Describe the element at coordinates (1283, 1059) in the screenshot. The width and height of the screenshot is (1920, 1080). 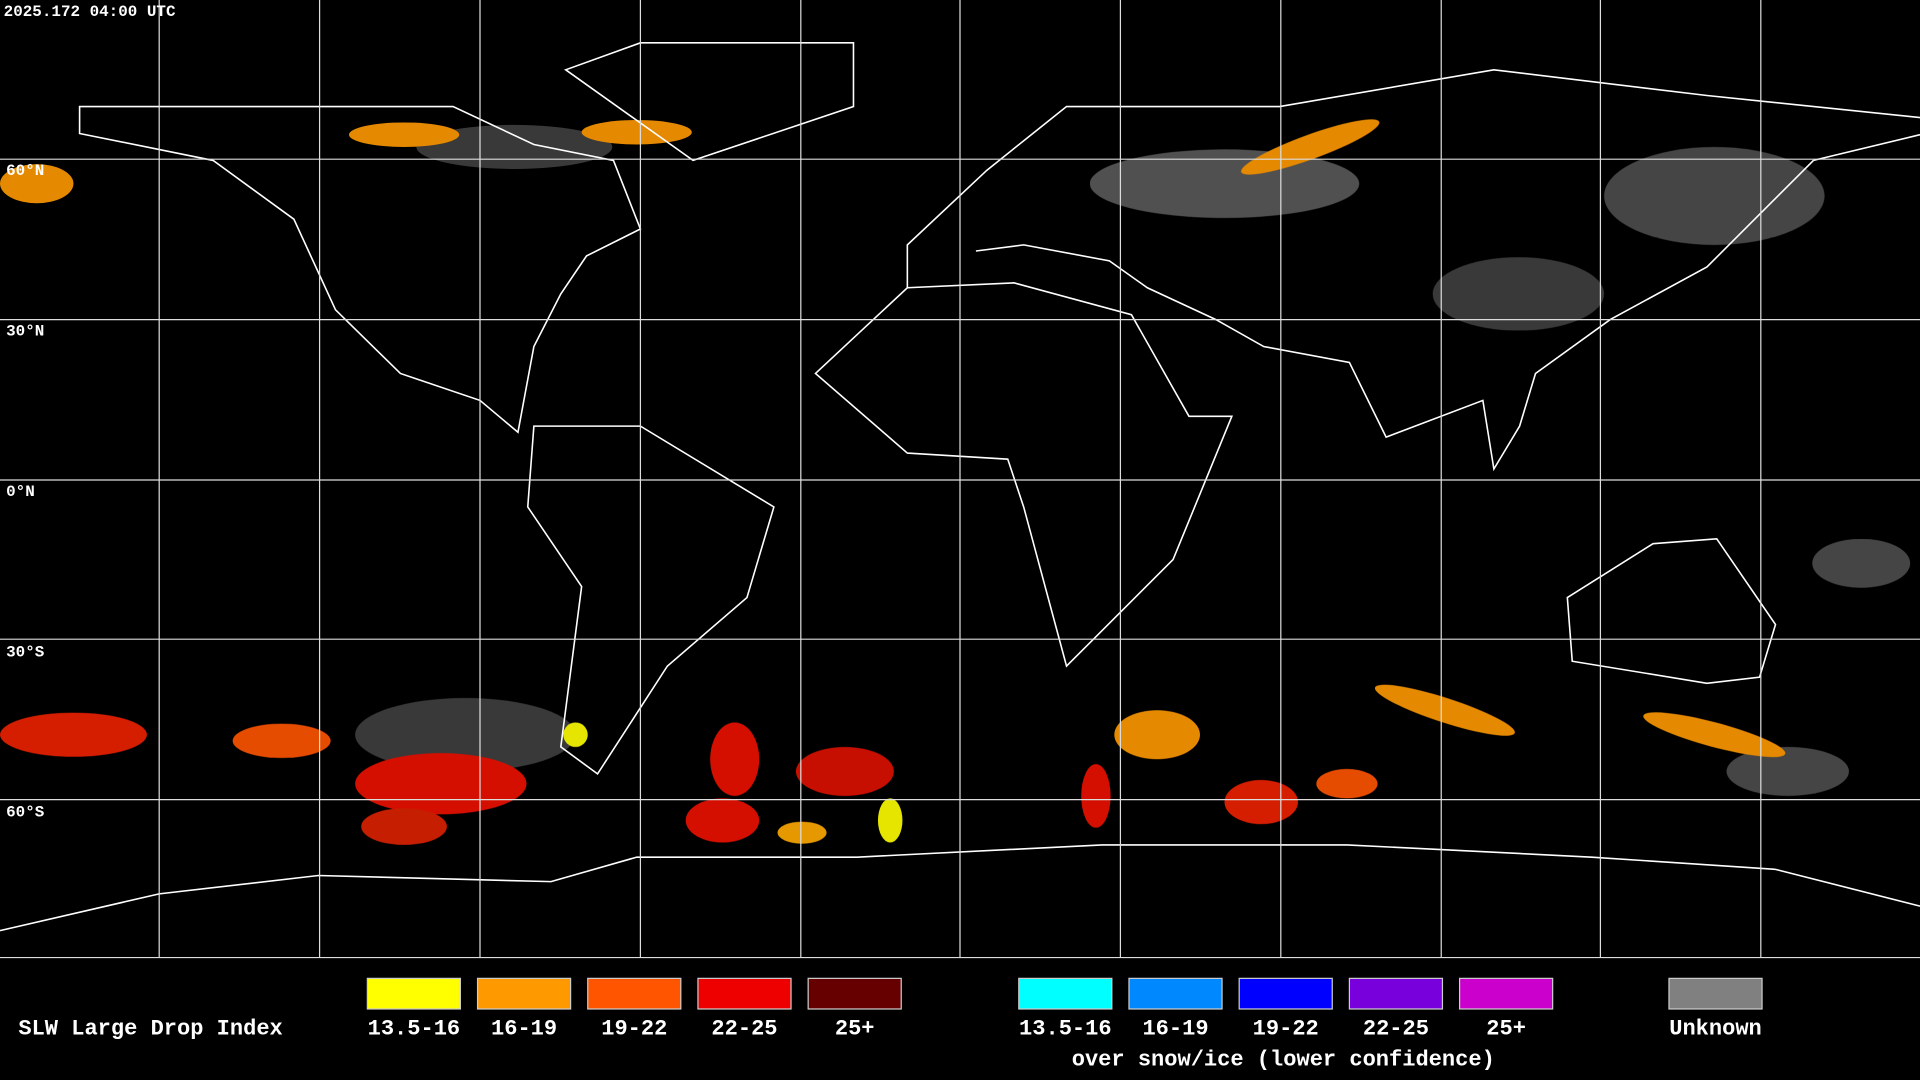
I see `legend-note: over snow/ice (lower confidence)` at that location.